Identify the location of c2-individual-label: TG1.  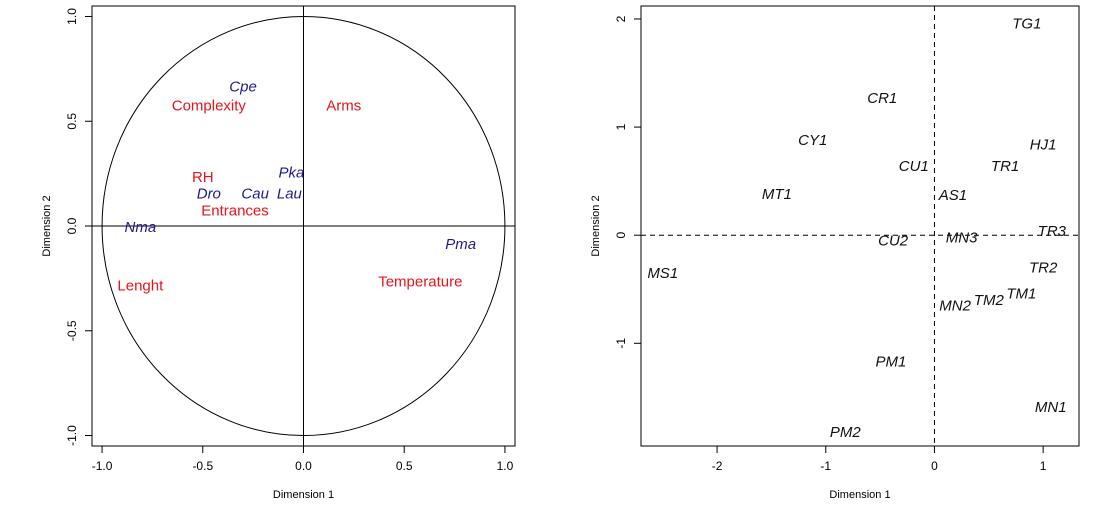
(1026, 23).